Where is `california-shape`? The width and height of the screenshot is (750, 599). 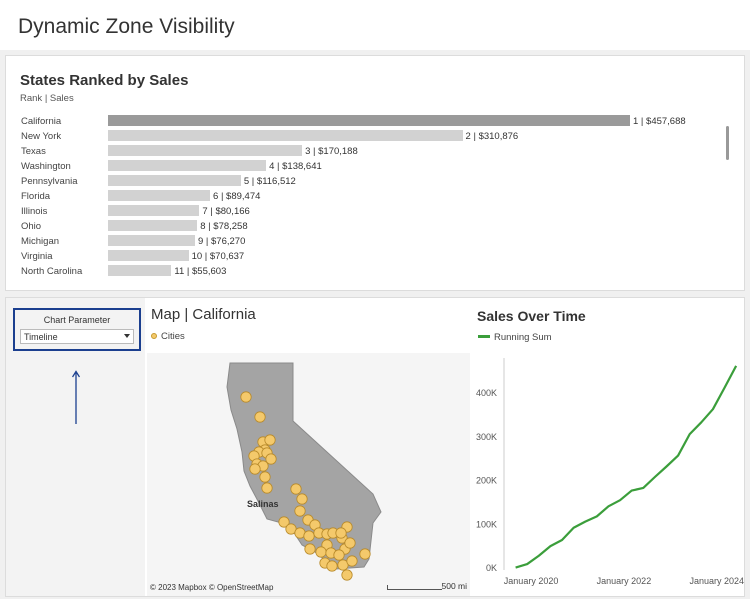
california-shape is located at coordinates (304, 466).